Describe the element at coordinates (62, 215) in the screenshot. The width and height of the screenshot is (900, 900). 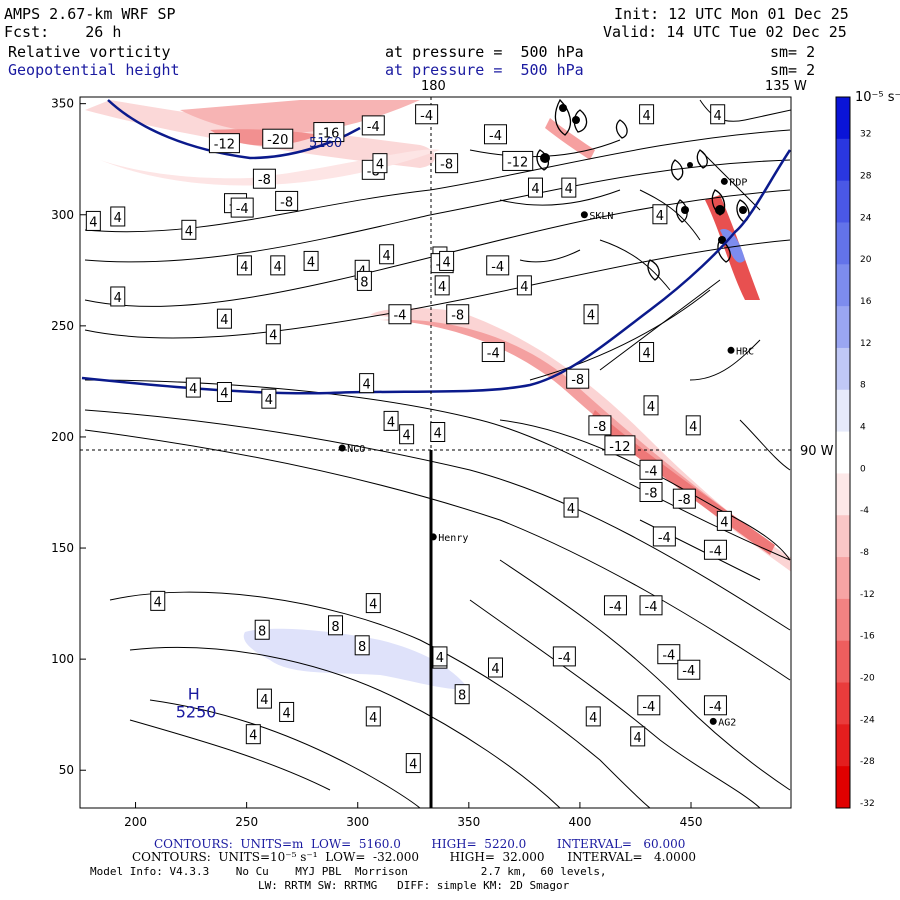
I see `y-tick-label: 300` at that location.